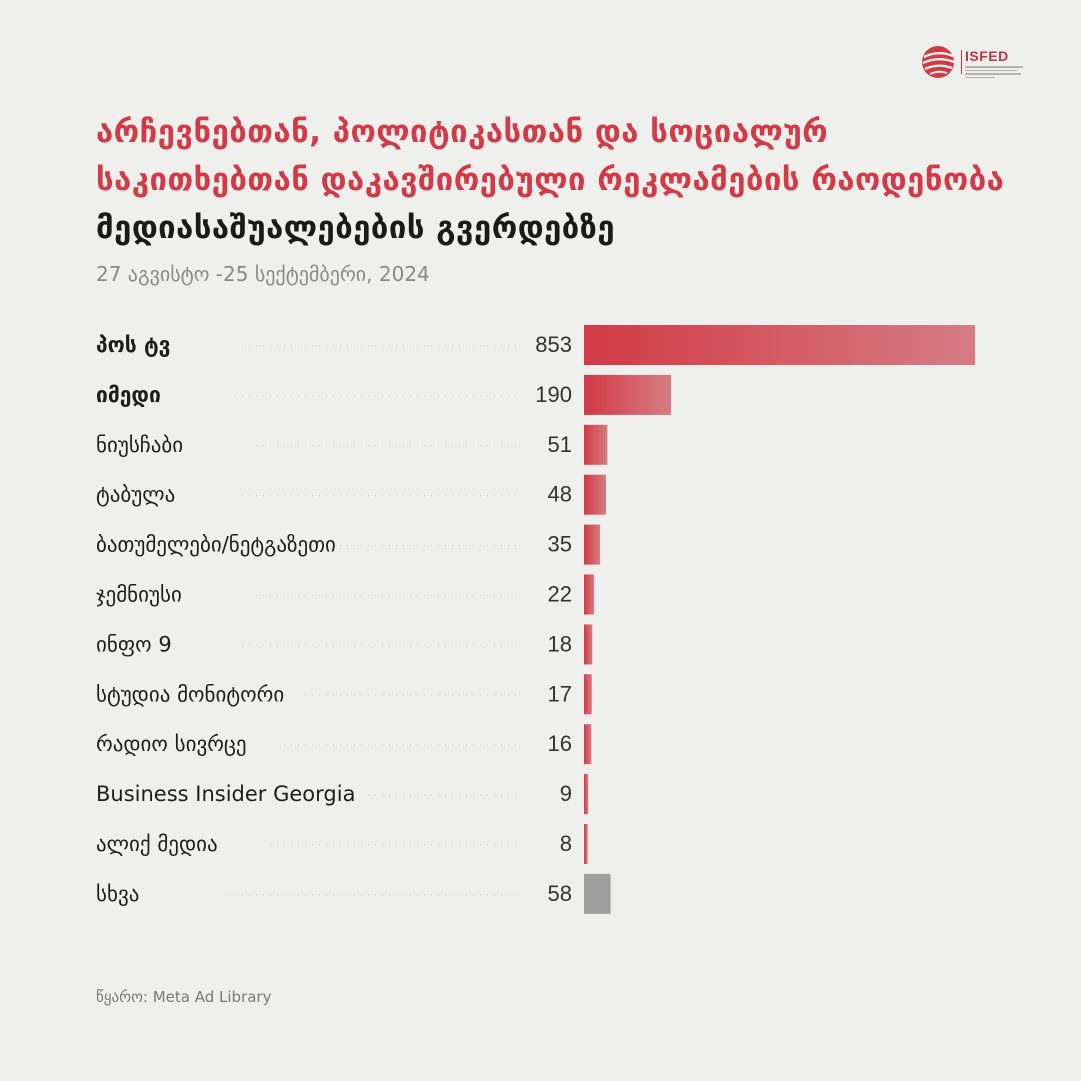 This screenshot has height=1081, width=1081. Describe the element at coordinates (139, 595) in the screenshot. I see `category-label: ჯემნიუსი` at that location.